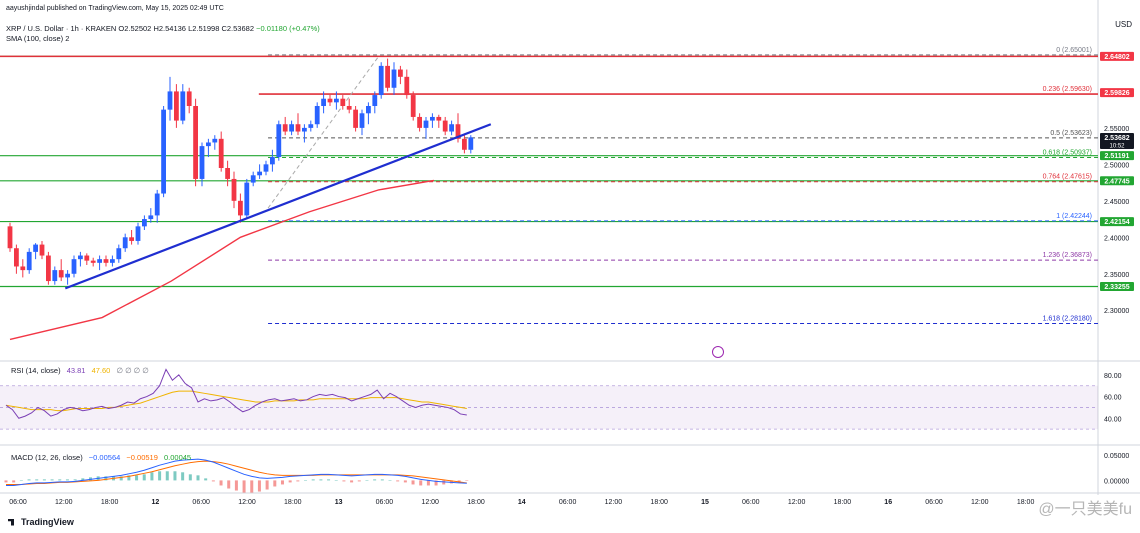 The width and height of the screenshot is (1140, 533). I want to click on sma-label: SMA (100, close), so click(35, 38).